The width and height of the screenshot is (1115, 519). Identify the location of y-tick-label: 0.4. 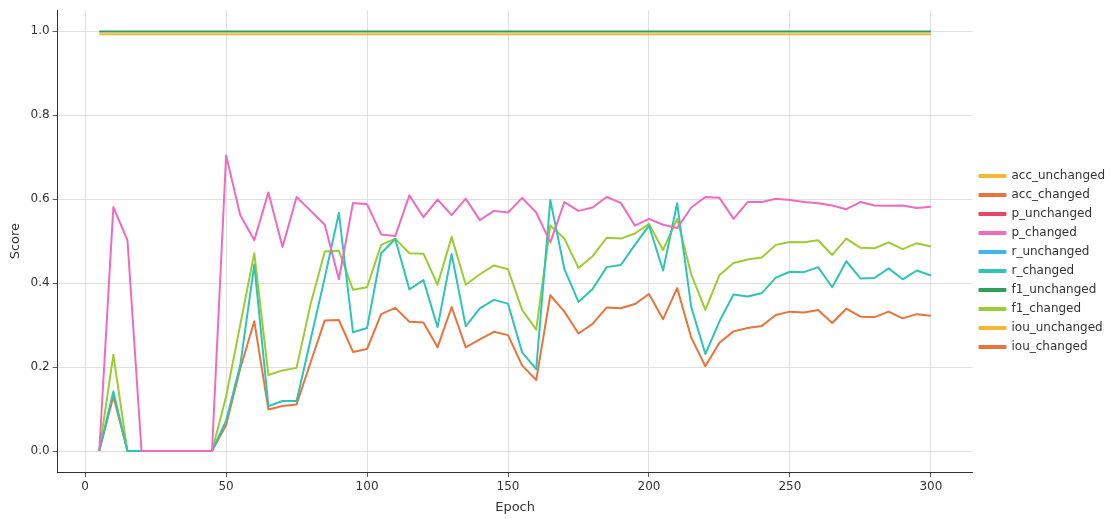
(40, 282).